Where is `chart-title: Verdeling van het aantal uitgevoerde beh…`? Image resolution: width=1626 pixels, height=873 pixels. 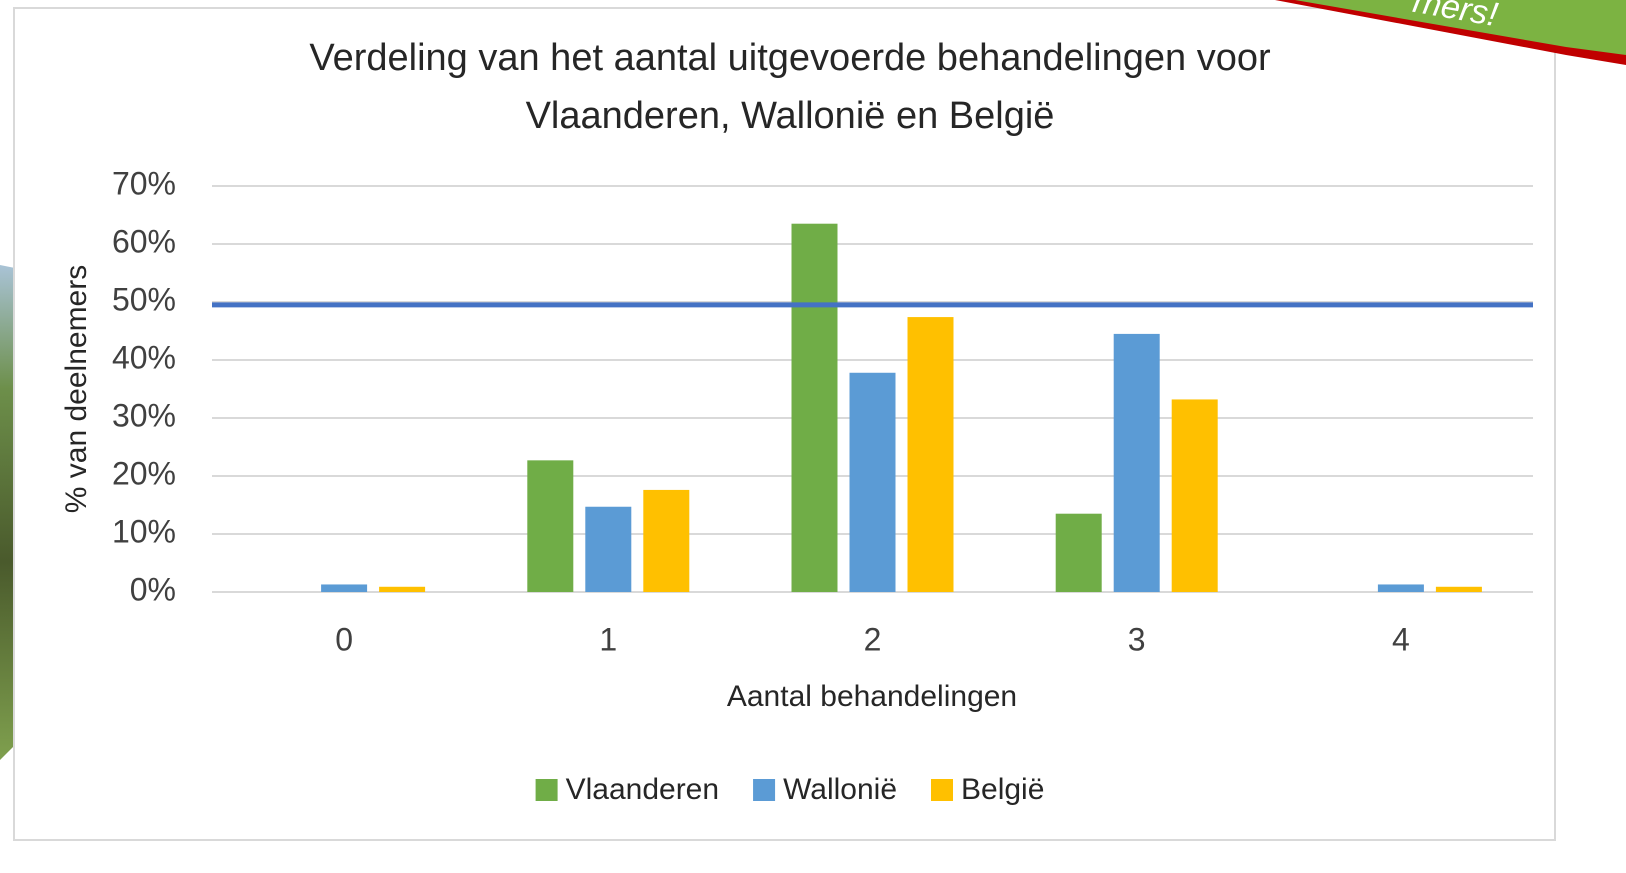
chart-title: Verdeling van het aantal uitgevoerde beh… is located at coordinates (790, 58).